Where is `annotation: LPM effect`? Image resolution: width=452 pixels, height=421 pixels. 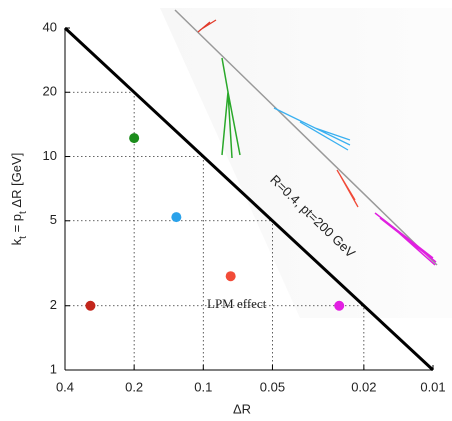
annotation: LPM effect is located at coordinates (237, 303).